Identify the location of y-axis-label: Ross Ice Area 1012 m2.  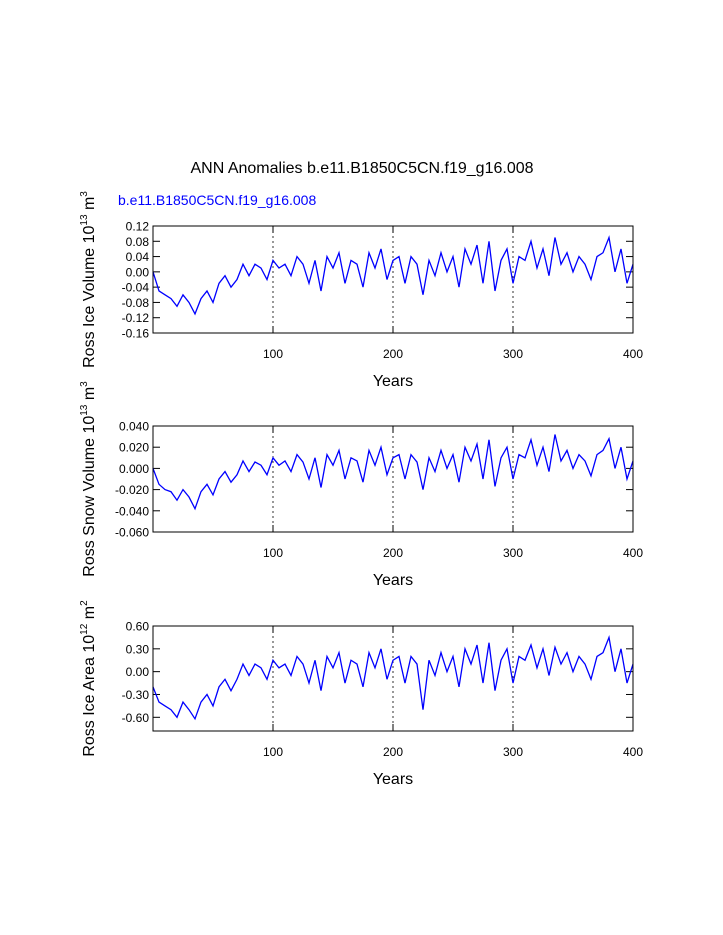
(88, 678).